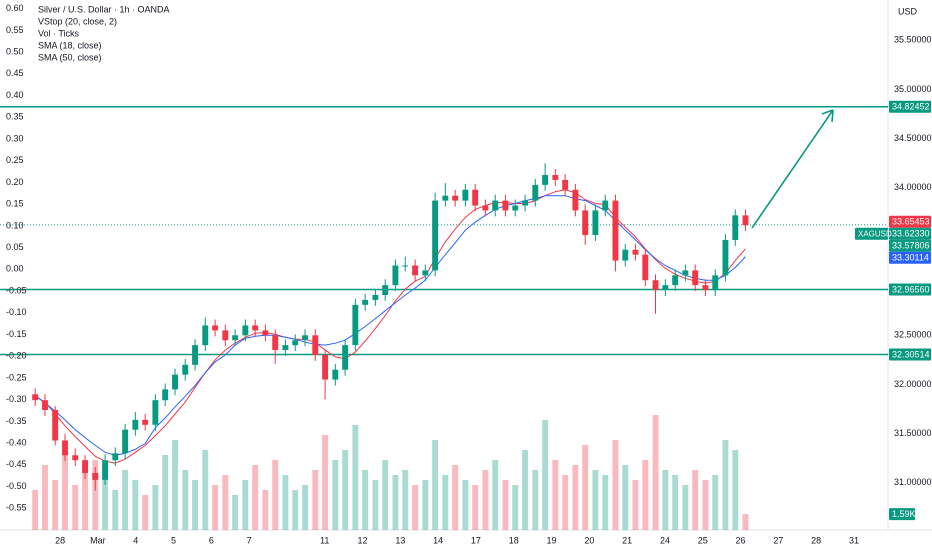 Image resolution: width=932 pixels, height=550 pixels. Describe the element at coordinates (104, 9) in the screenshot. I see `chart-title: Silver / U.S. Dollar · 1h · OANDA` at that location.